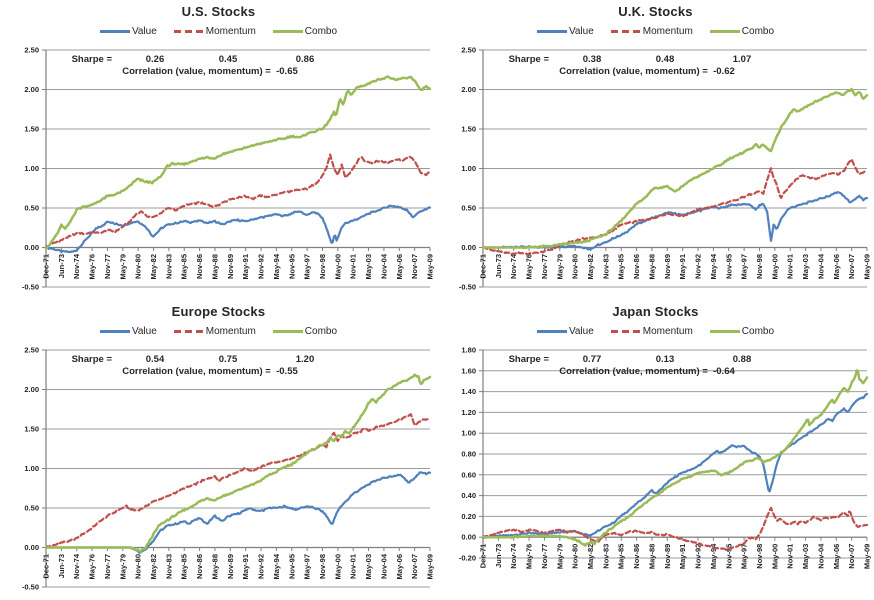 The width and height of the screenshot is (874, 600). Describe the element at coordinates (529, 556) in the screenshot. I see `axis-tick-label: May-76` at that location.